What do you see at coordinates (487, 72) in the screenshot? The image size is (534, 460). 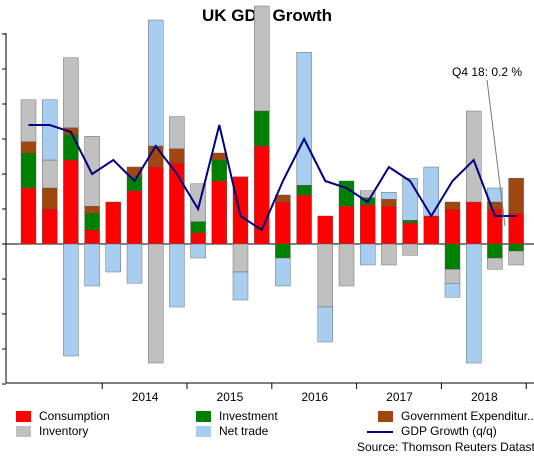 I see `annotation-label: Q4 18: 0.2 %` at bounding box center [487, 72].